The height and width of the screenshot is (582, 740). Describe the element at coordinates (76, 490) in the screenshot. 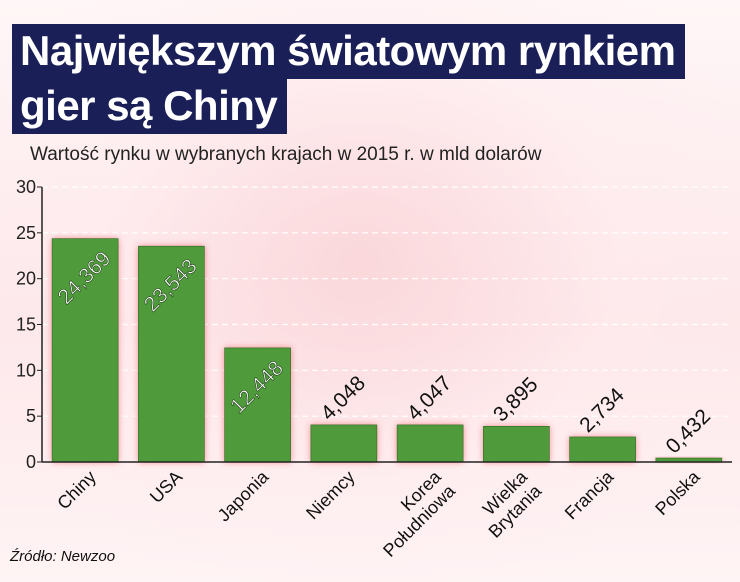

I see `x-tick-label: Chiny` at that location.